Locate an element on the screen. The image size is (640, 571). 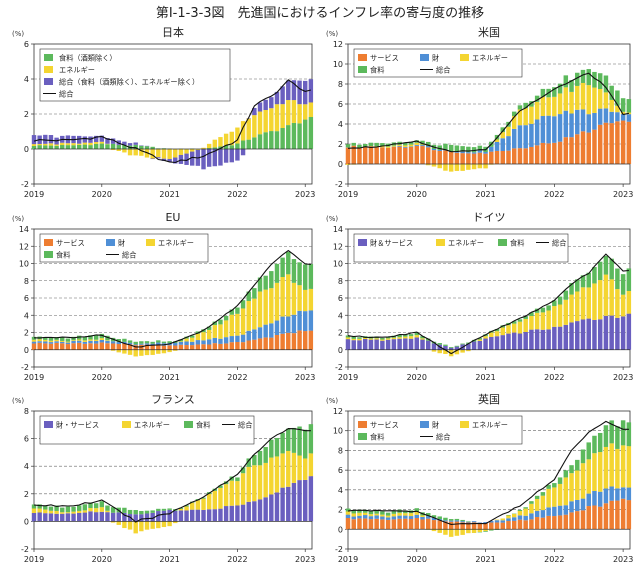
y-tick-label: 4 is located at coordinates (340, 490).